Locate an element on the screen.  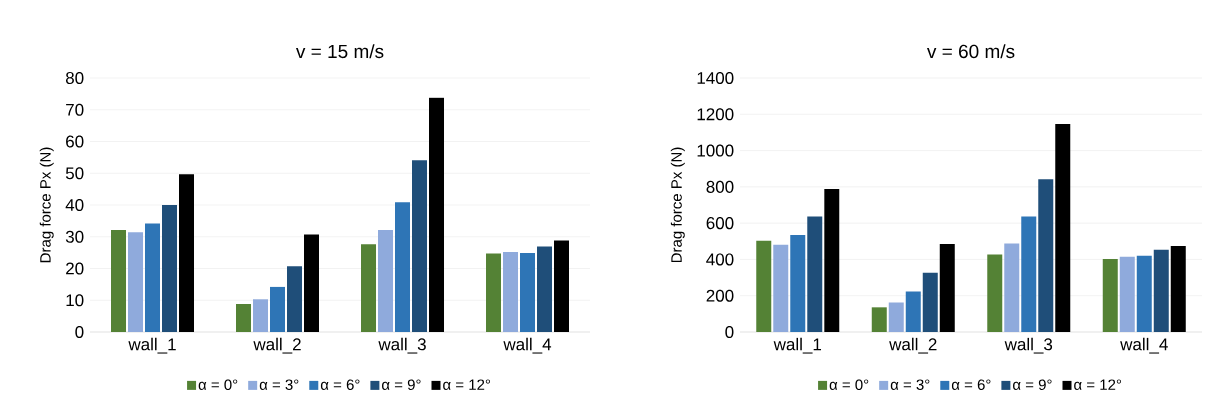
y-tick-label: 60 is located at coordinates (75, 141).